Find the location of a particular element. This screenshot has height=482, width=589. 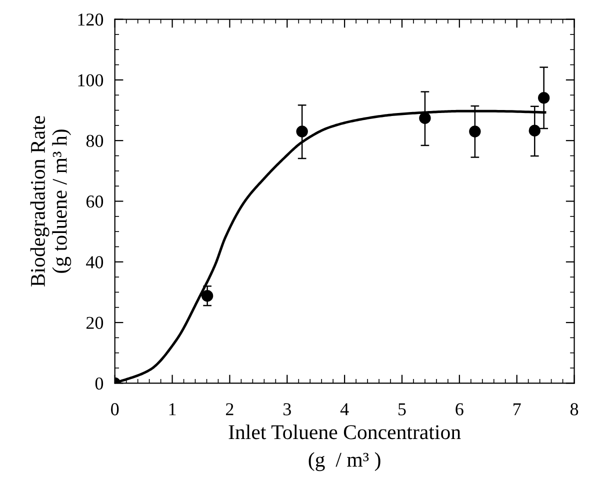

x-tick-label: 1 is located at coordinates (172, 409).